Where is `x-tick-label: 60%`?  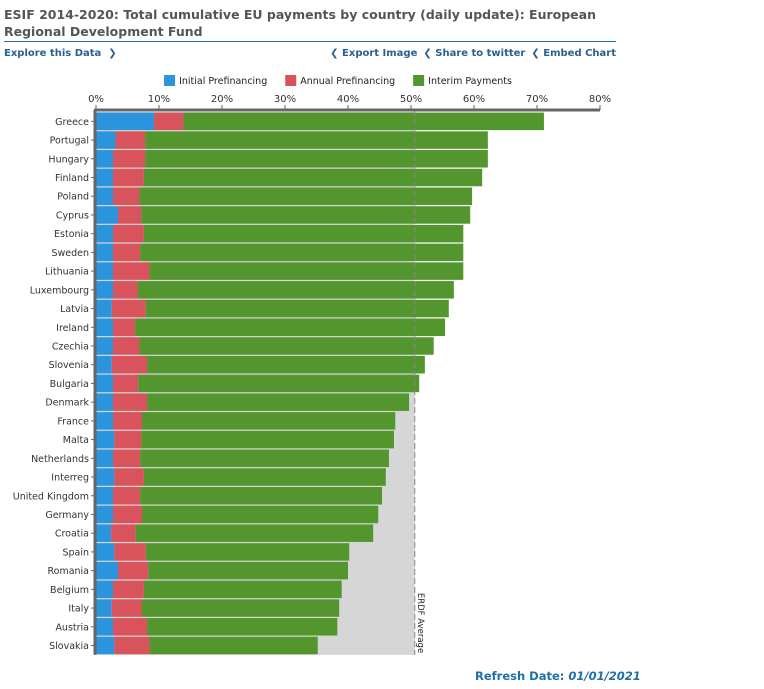
x-tick-label: 60% is located at coordinates (474, 99).